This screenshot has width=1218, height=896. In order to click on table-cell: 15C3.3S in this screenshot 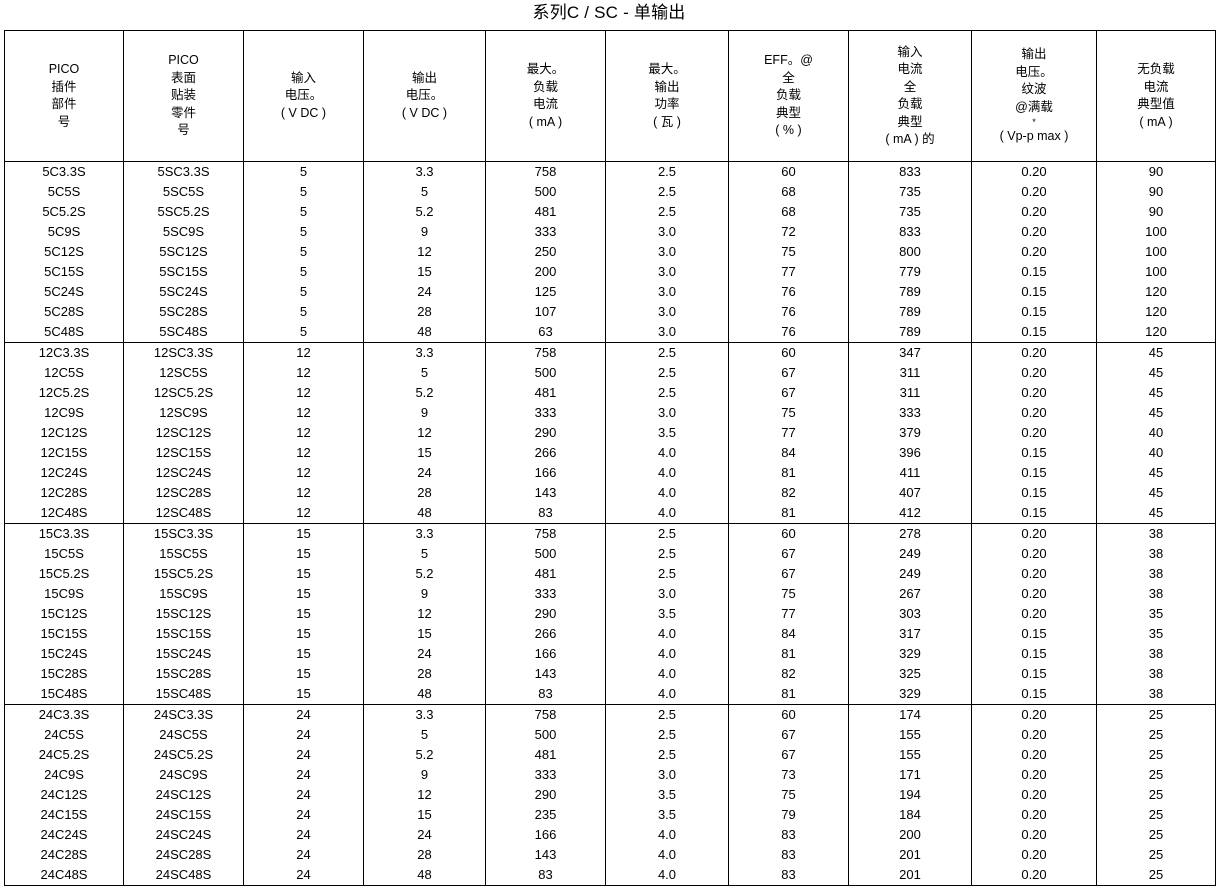, I will do `click(64, 533)`.